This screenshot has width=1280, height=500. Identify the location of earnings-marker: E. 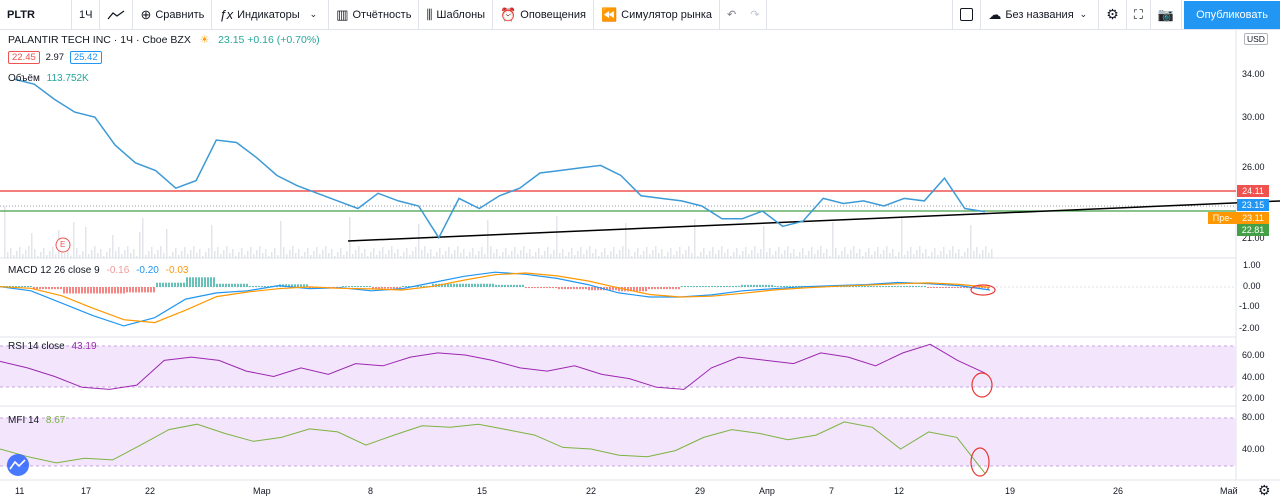
(63, 244).